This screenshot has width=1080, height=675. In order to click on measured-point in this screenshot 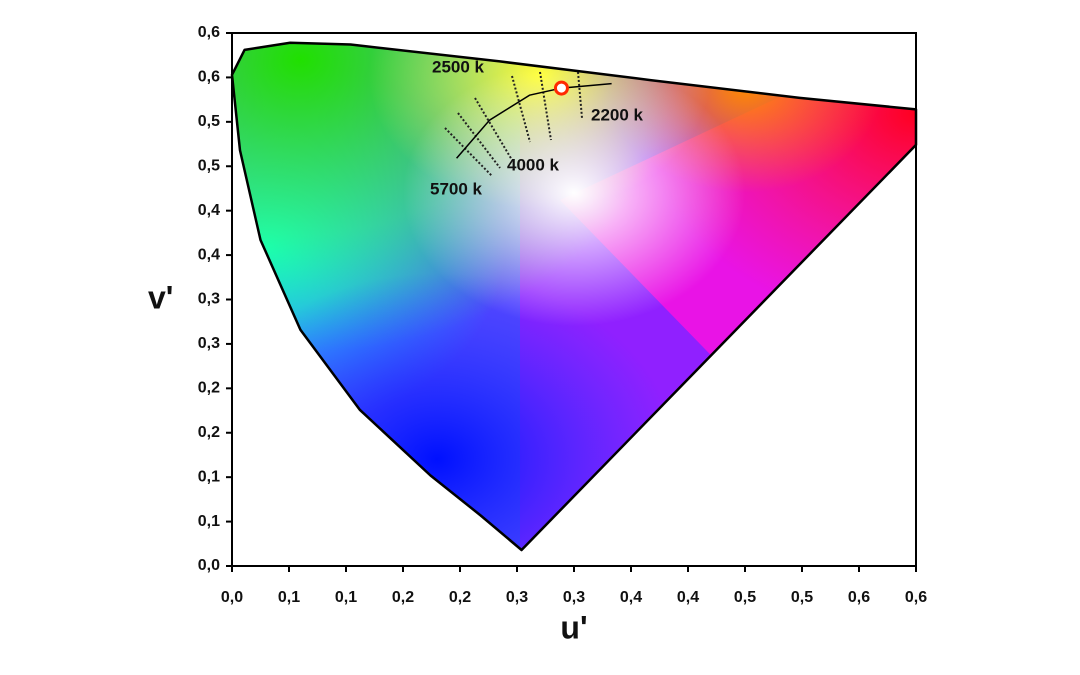, I will do `click(561, 88)`.